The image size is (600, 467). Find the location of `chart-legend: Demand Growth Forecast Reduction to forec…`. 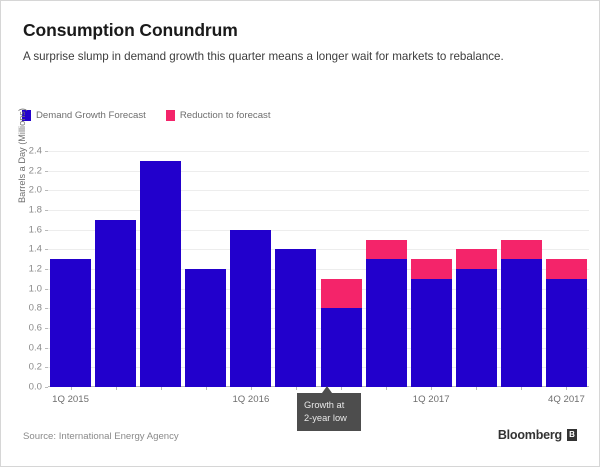

chart-legend: Demand Growth Forecast Reduction to forec… is located at coordinates (156, 115).